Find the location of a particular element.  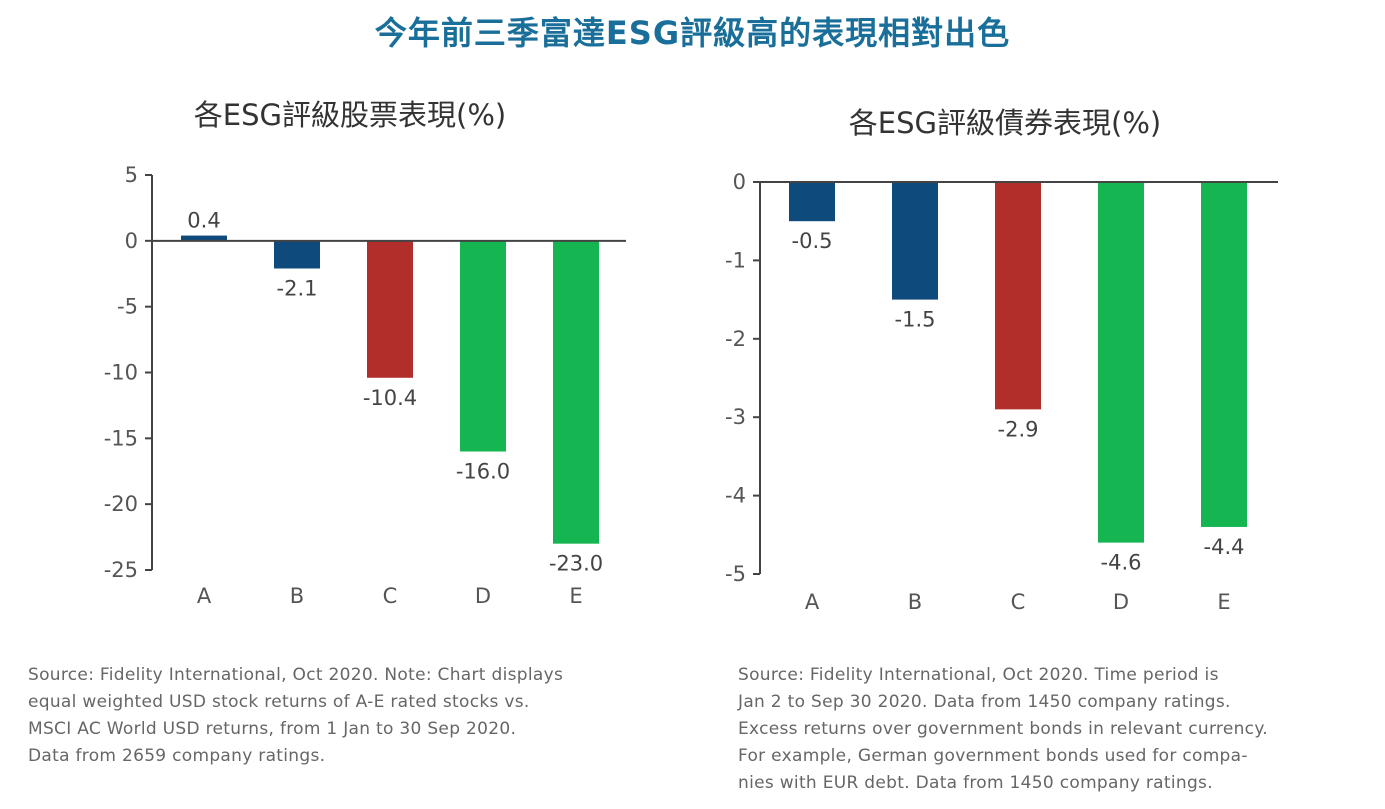

data-label: -2.1 is located at coordinates (297, 288).